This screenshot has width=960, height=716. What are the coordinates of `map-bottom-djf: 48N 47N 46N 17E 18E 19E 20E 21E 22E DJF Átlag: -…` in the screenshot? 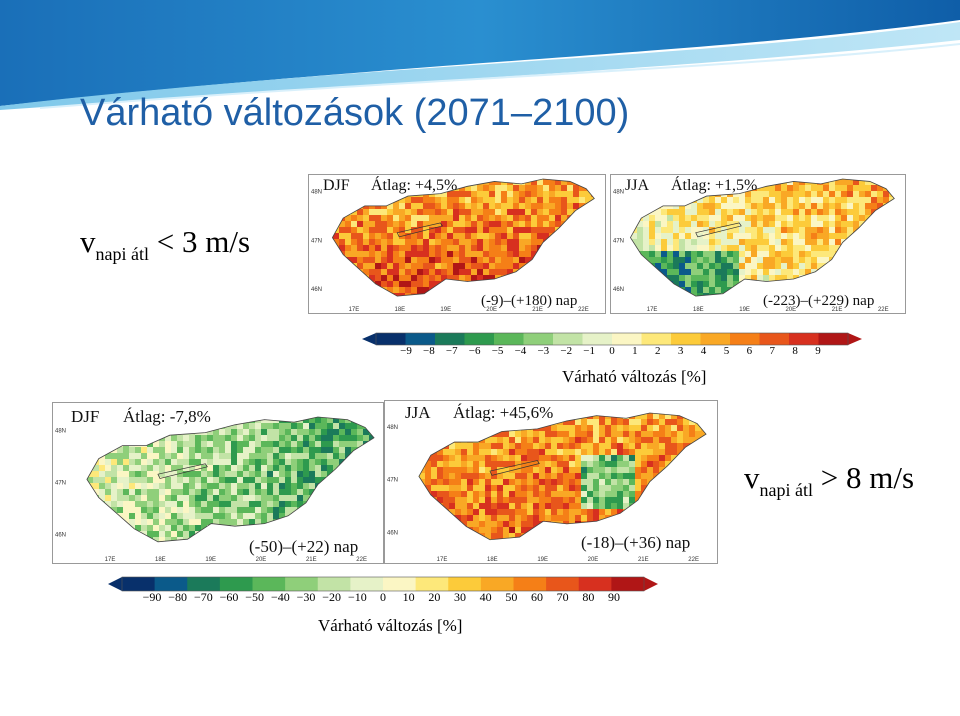 It's located at (218, 483).